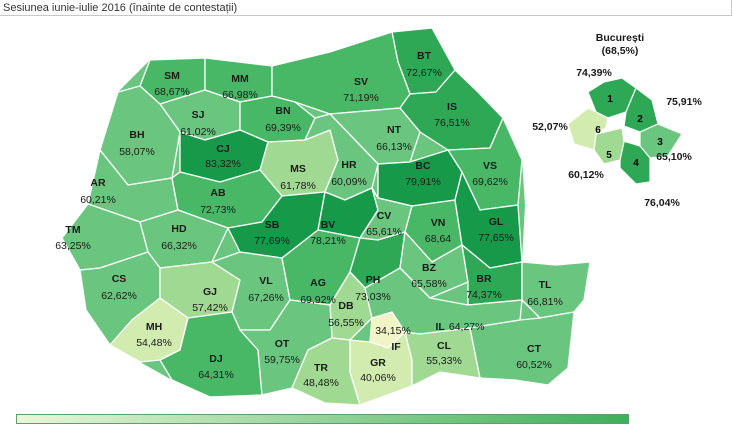 The width and height of the screenshot is (733, 424). What do you see at coordinates (534, 349) in the screenshot?
I see `county-code-ct: CT` at bounding box center [534, 349].